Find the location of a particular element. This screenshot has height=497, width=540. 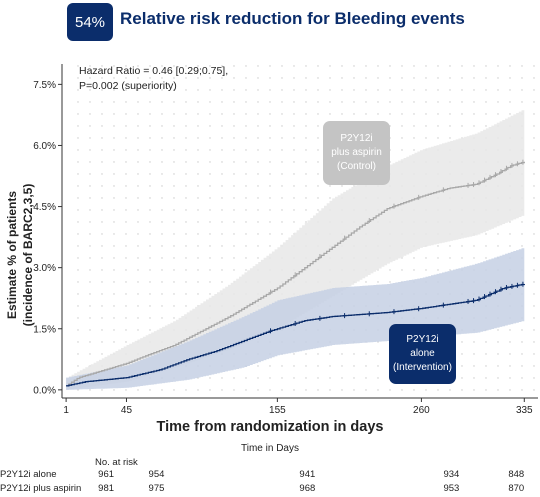

y-tick-label: 1.5% is located at coordinates (44, 329).